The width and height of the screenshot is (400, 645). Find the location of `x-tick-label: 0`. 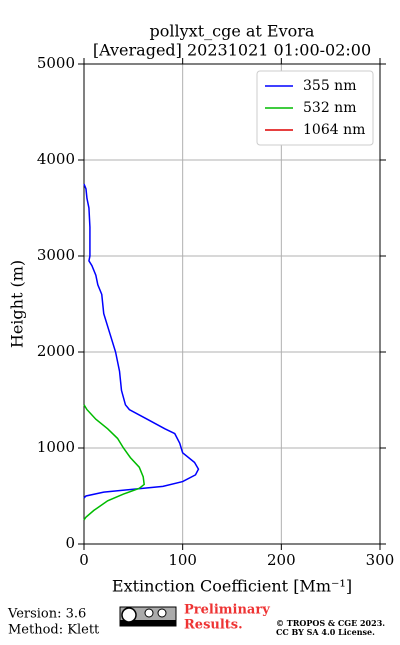

x-tick-label: 0 is located at coordinates (84, 560).